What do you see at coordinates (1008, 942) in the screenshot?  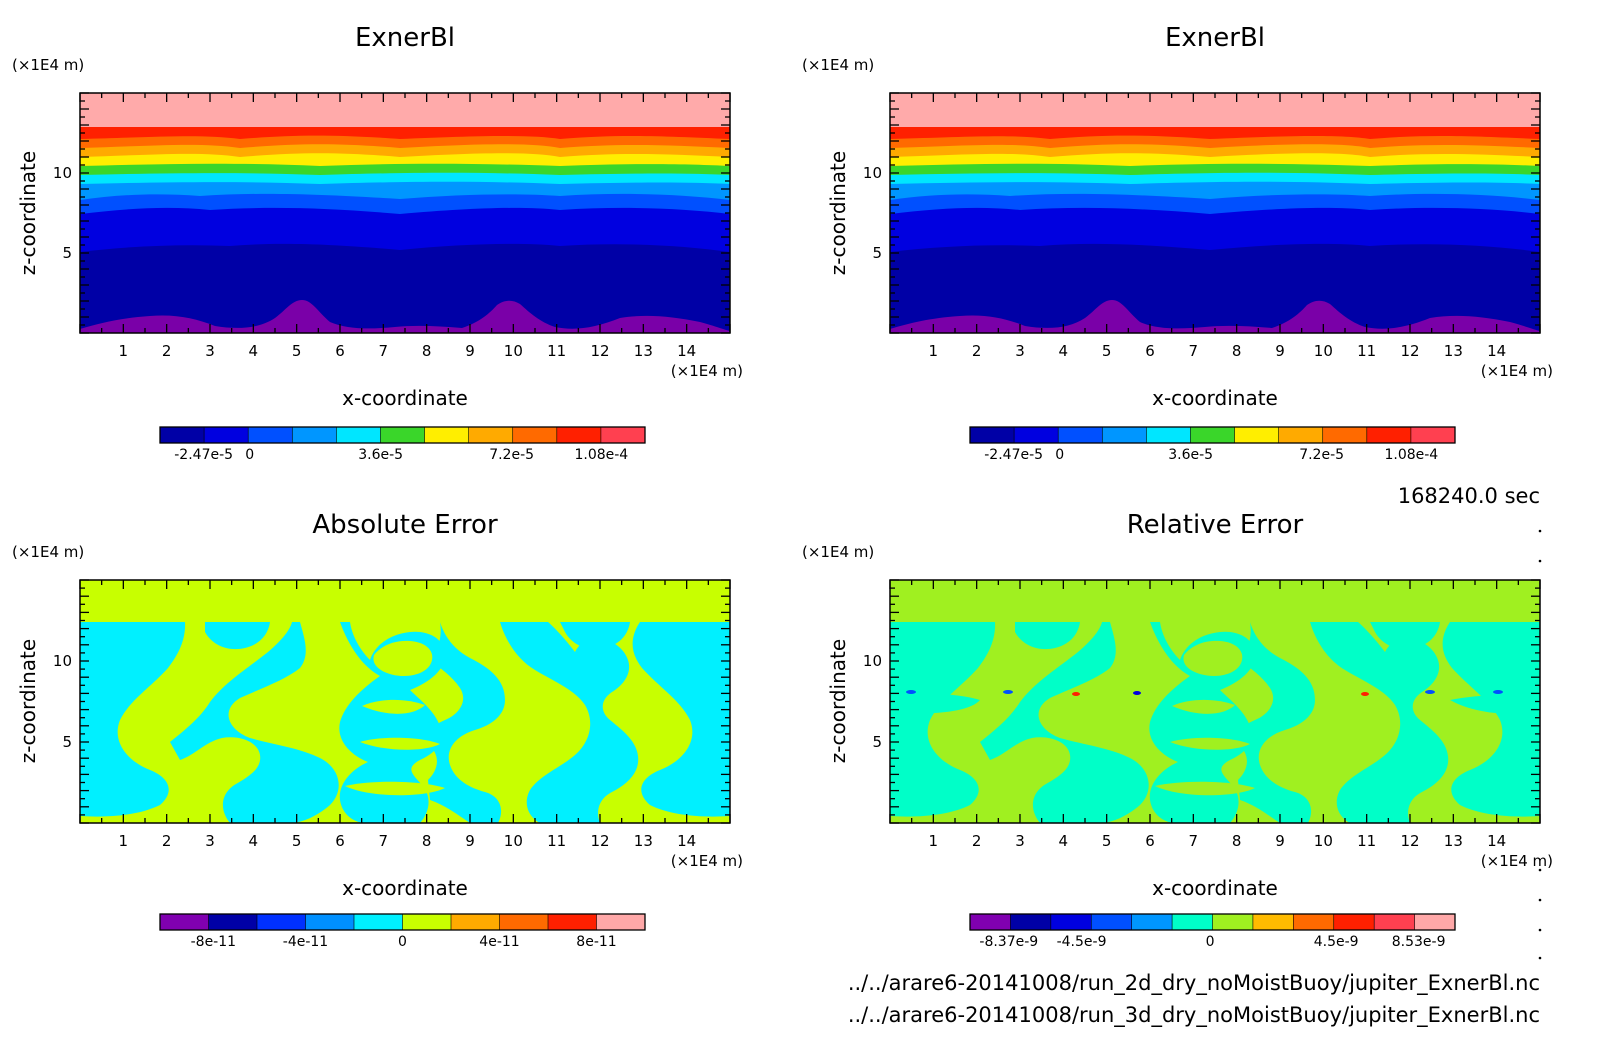 I see `colorbar-tick-label: -8.37e-9` at bounding box center [1008, 942].